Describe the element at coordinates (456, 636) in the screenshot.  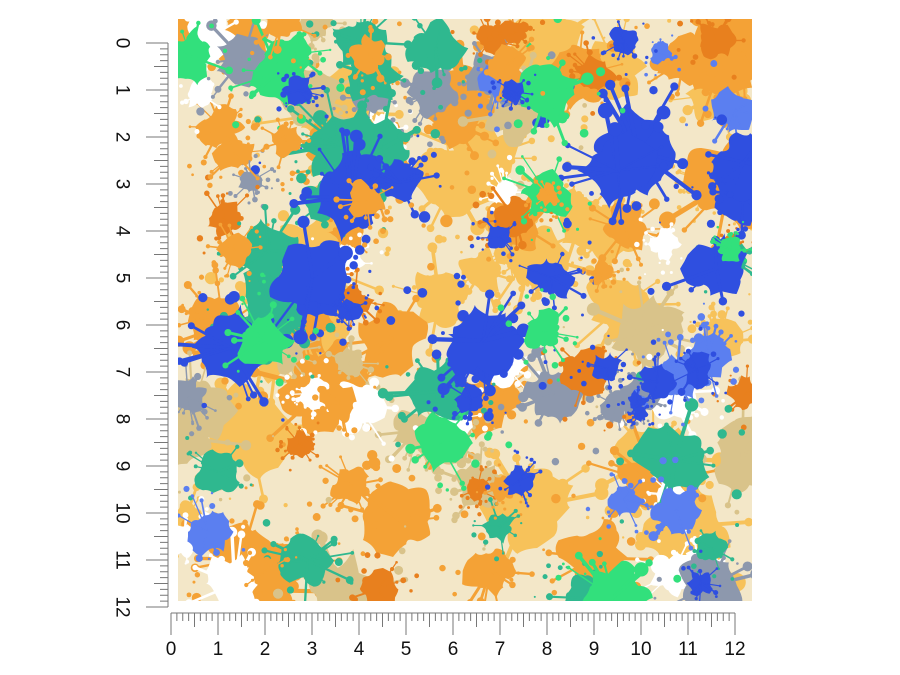
I see `horizontal-ruler: 0 1 2 3 4 5 6 7 8 9 10 11 12` at that location.